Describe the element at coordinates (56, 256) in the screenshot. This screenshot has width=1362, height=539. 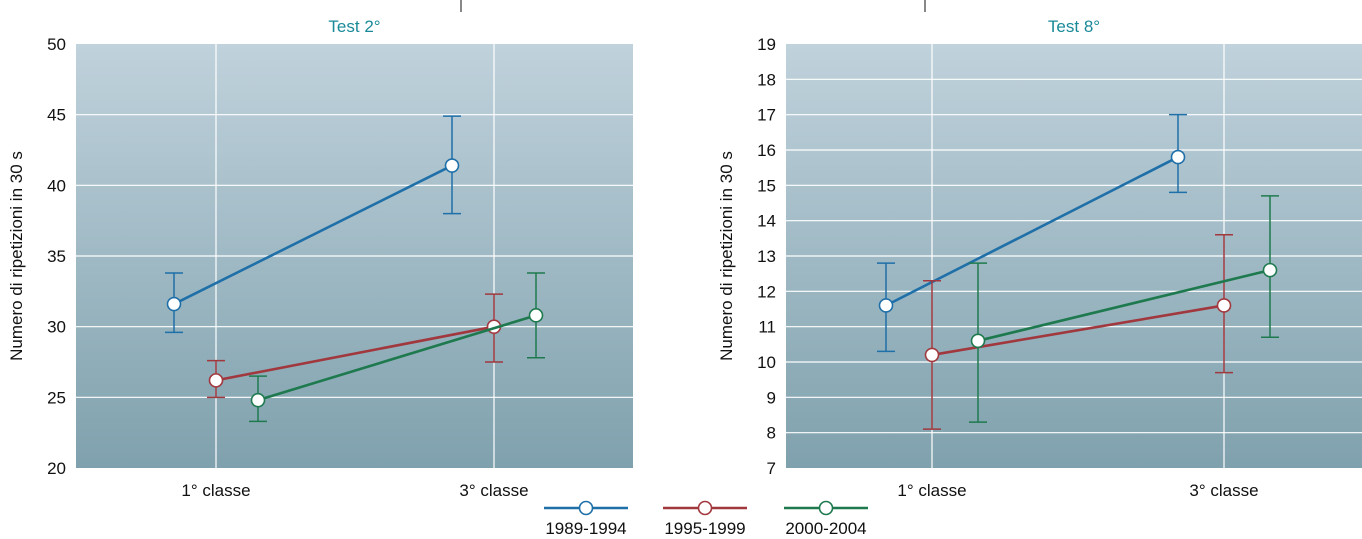
I see `y-tick-label: 35` at that location.